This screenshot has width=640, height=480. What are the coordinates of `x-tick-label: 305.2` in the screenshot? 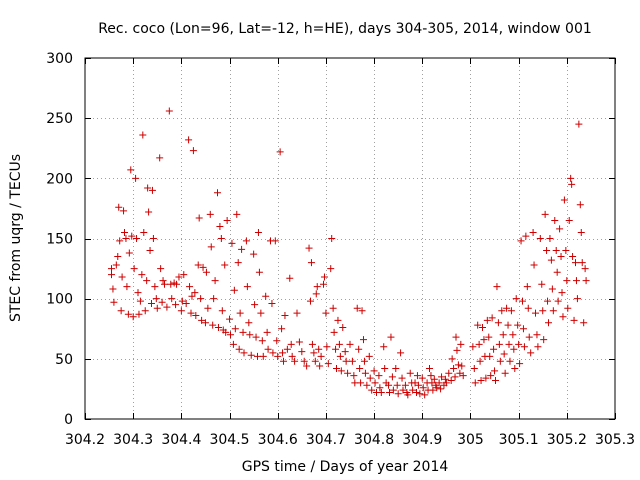 It's located at (567, 440).